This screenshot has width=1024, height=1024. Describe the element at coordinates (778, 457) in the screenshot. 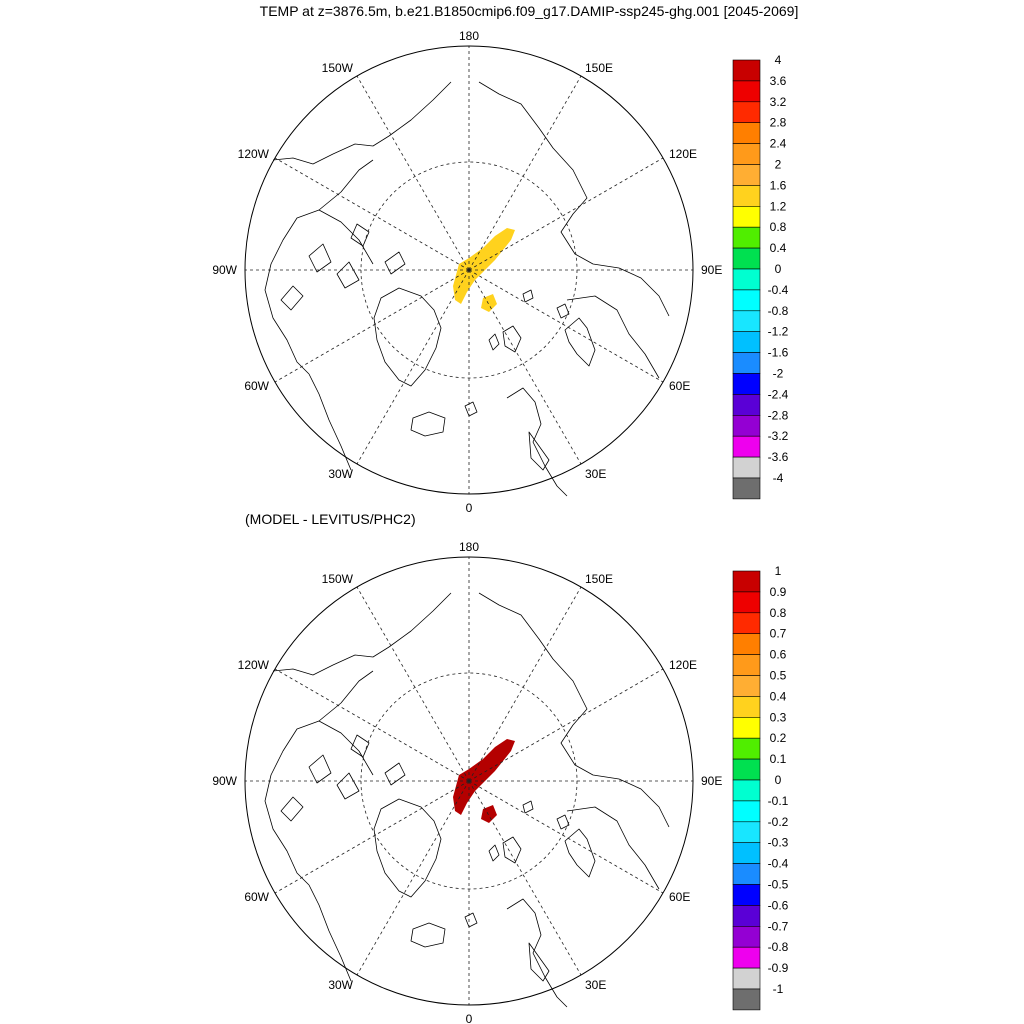

I see `colorbar-tick-label: -3.6` at that location.